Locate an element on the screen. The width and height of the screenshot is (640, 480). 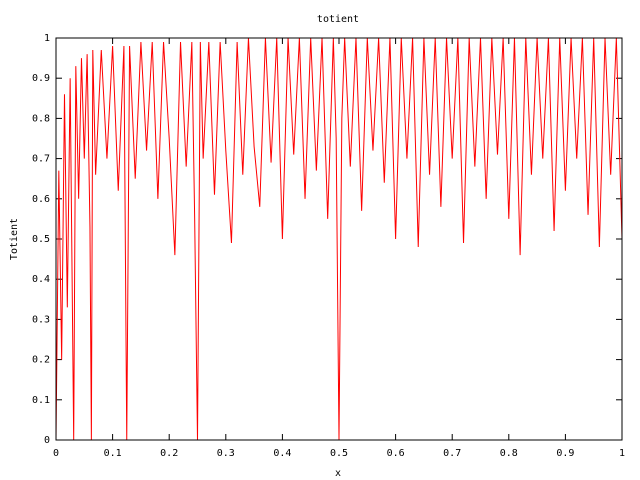
y-tick-label: 0.2 is located at coordinates (41, 360).